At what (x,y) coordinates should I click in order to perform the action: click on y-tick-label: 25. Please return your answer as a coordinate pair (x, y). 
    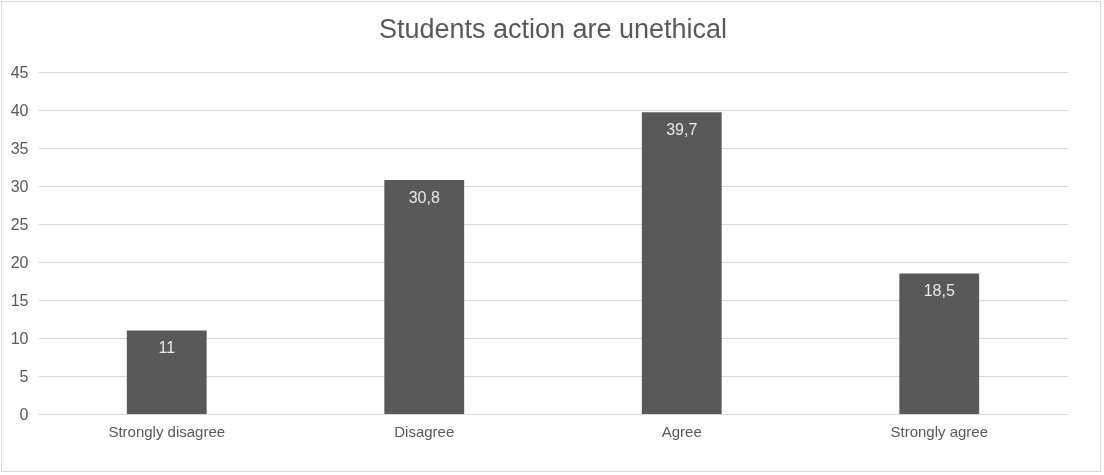
    Looking at the image, I should click on (19, 224).